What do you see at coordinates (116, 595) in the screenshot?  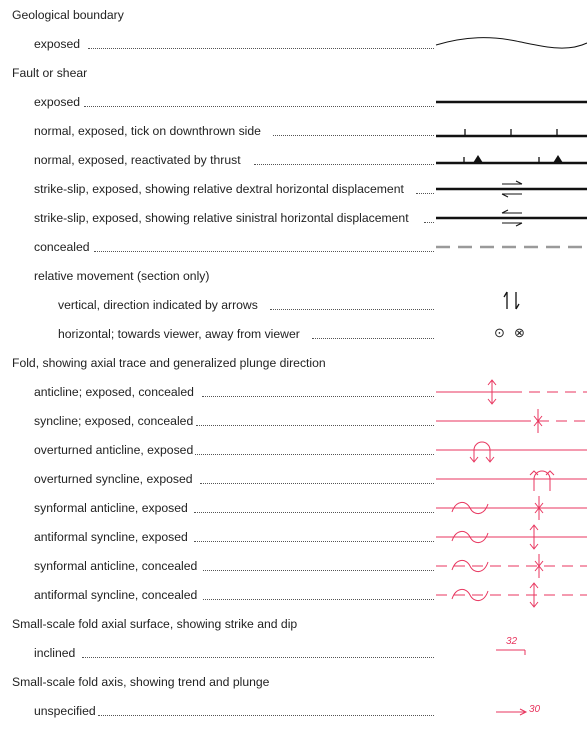 I see `legend-label: antiformal syncline, concealed` at bounding box center [116, 595].